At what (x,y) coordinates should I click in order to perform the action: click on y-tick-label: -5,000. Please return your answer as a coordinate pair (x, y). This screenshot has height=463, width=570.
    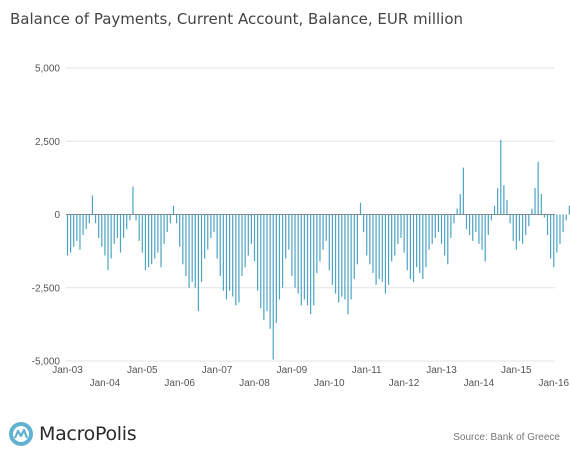
    Looking at the image, I should click on (46, 362).